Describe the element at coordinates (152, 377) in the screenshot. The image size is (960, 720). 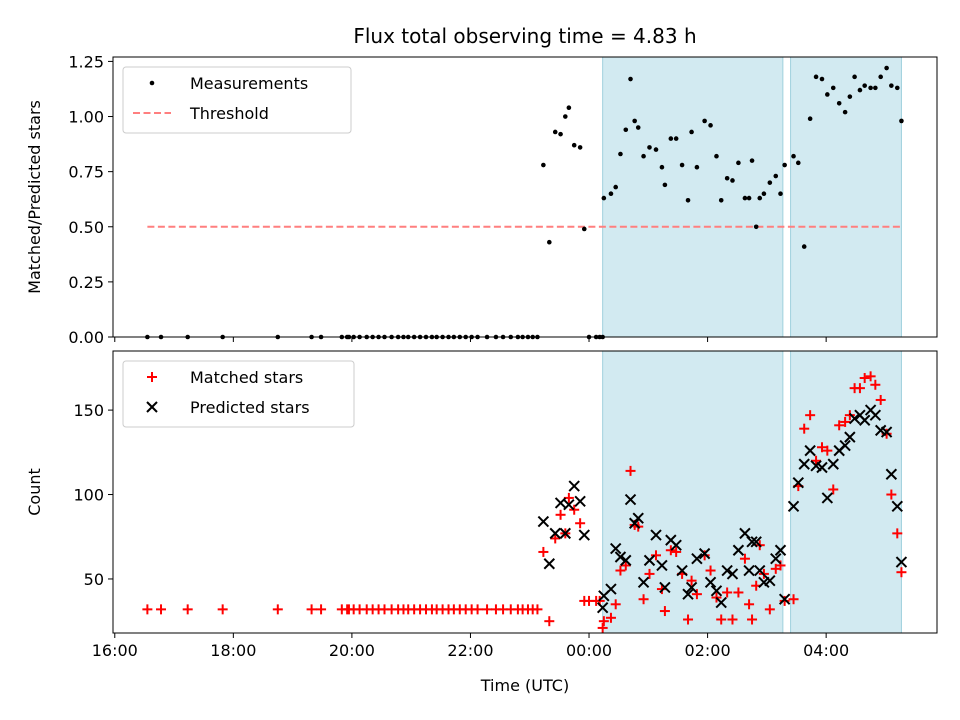
I see `legend-marker-matched-stars` at that location.